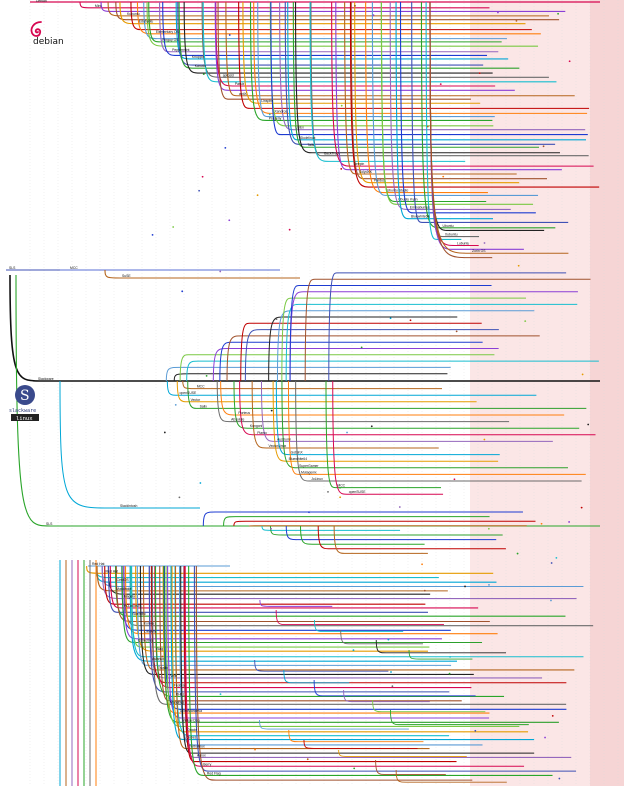  Describe the element at coordinates (145, 640) in the screenshot. I see `redhat-branch-label-16: Conectiva` at that location.